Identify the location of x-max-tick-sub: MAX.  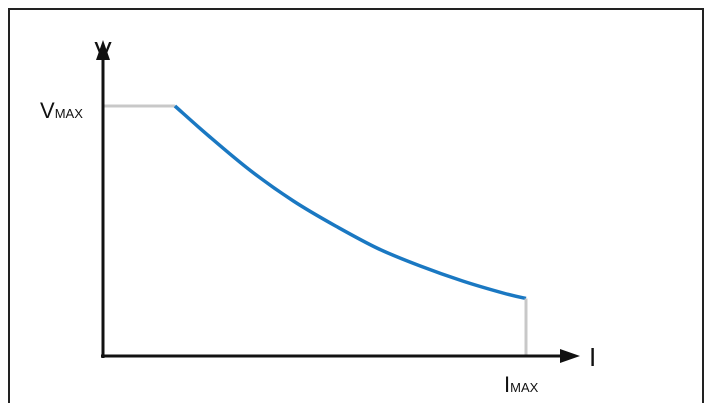
(524, 387).